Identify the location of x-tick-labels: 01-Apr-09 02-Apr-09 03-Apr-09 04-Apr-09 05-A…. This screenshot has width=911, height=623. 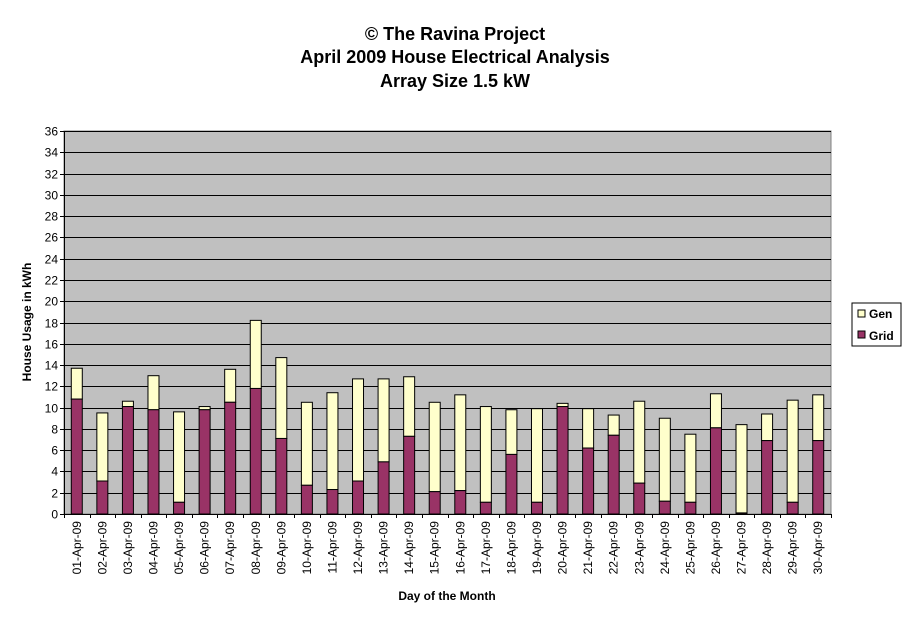
(447, 548).